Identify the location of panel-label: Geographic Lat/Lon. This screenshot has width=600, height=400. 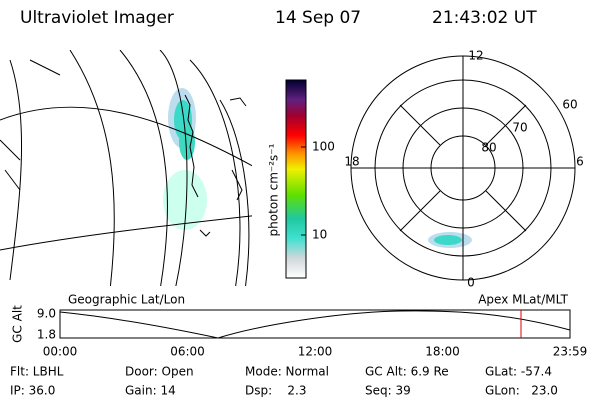
(126, 300).